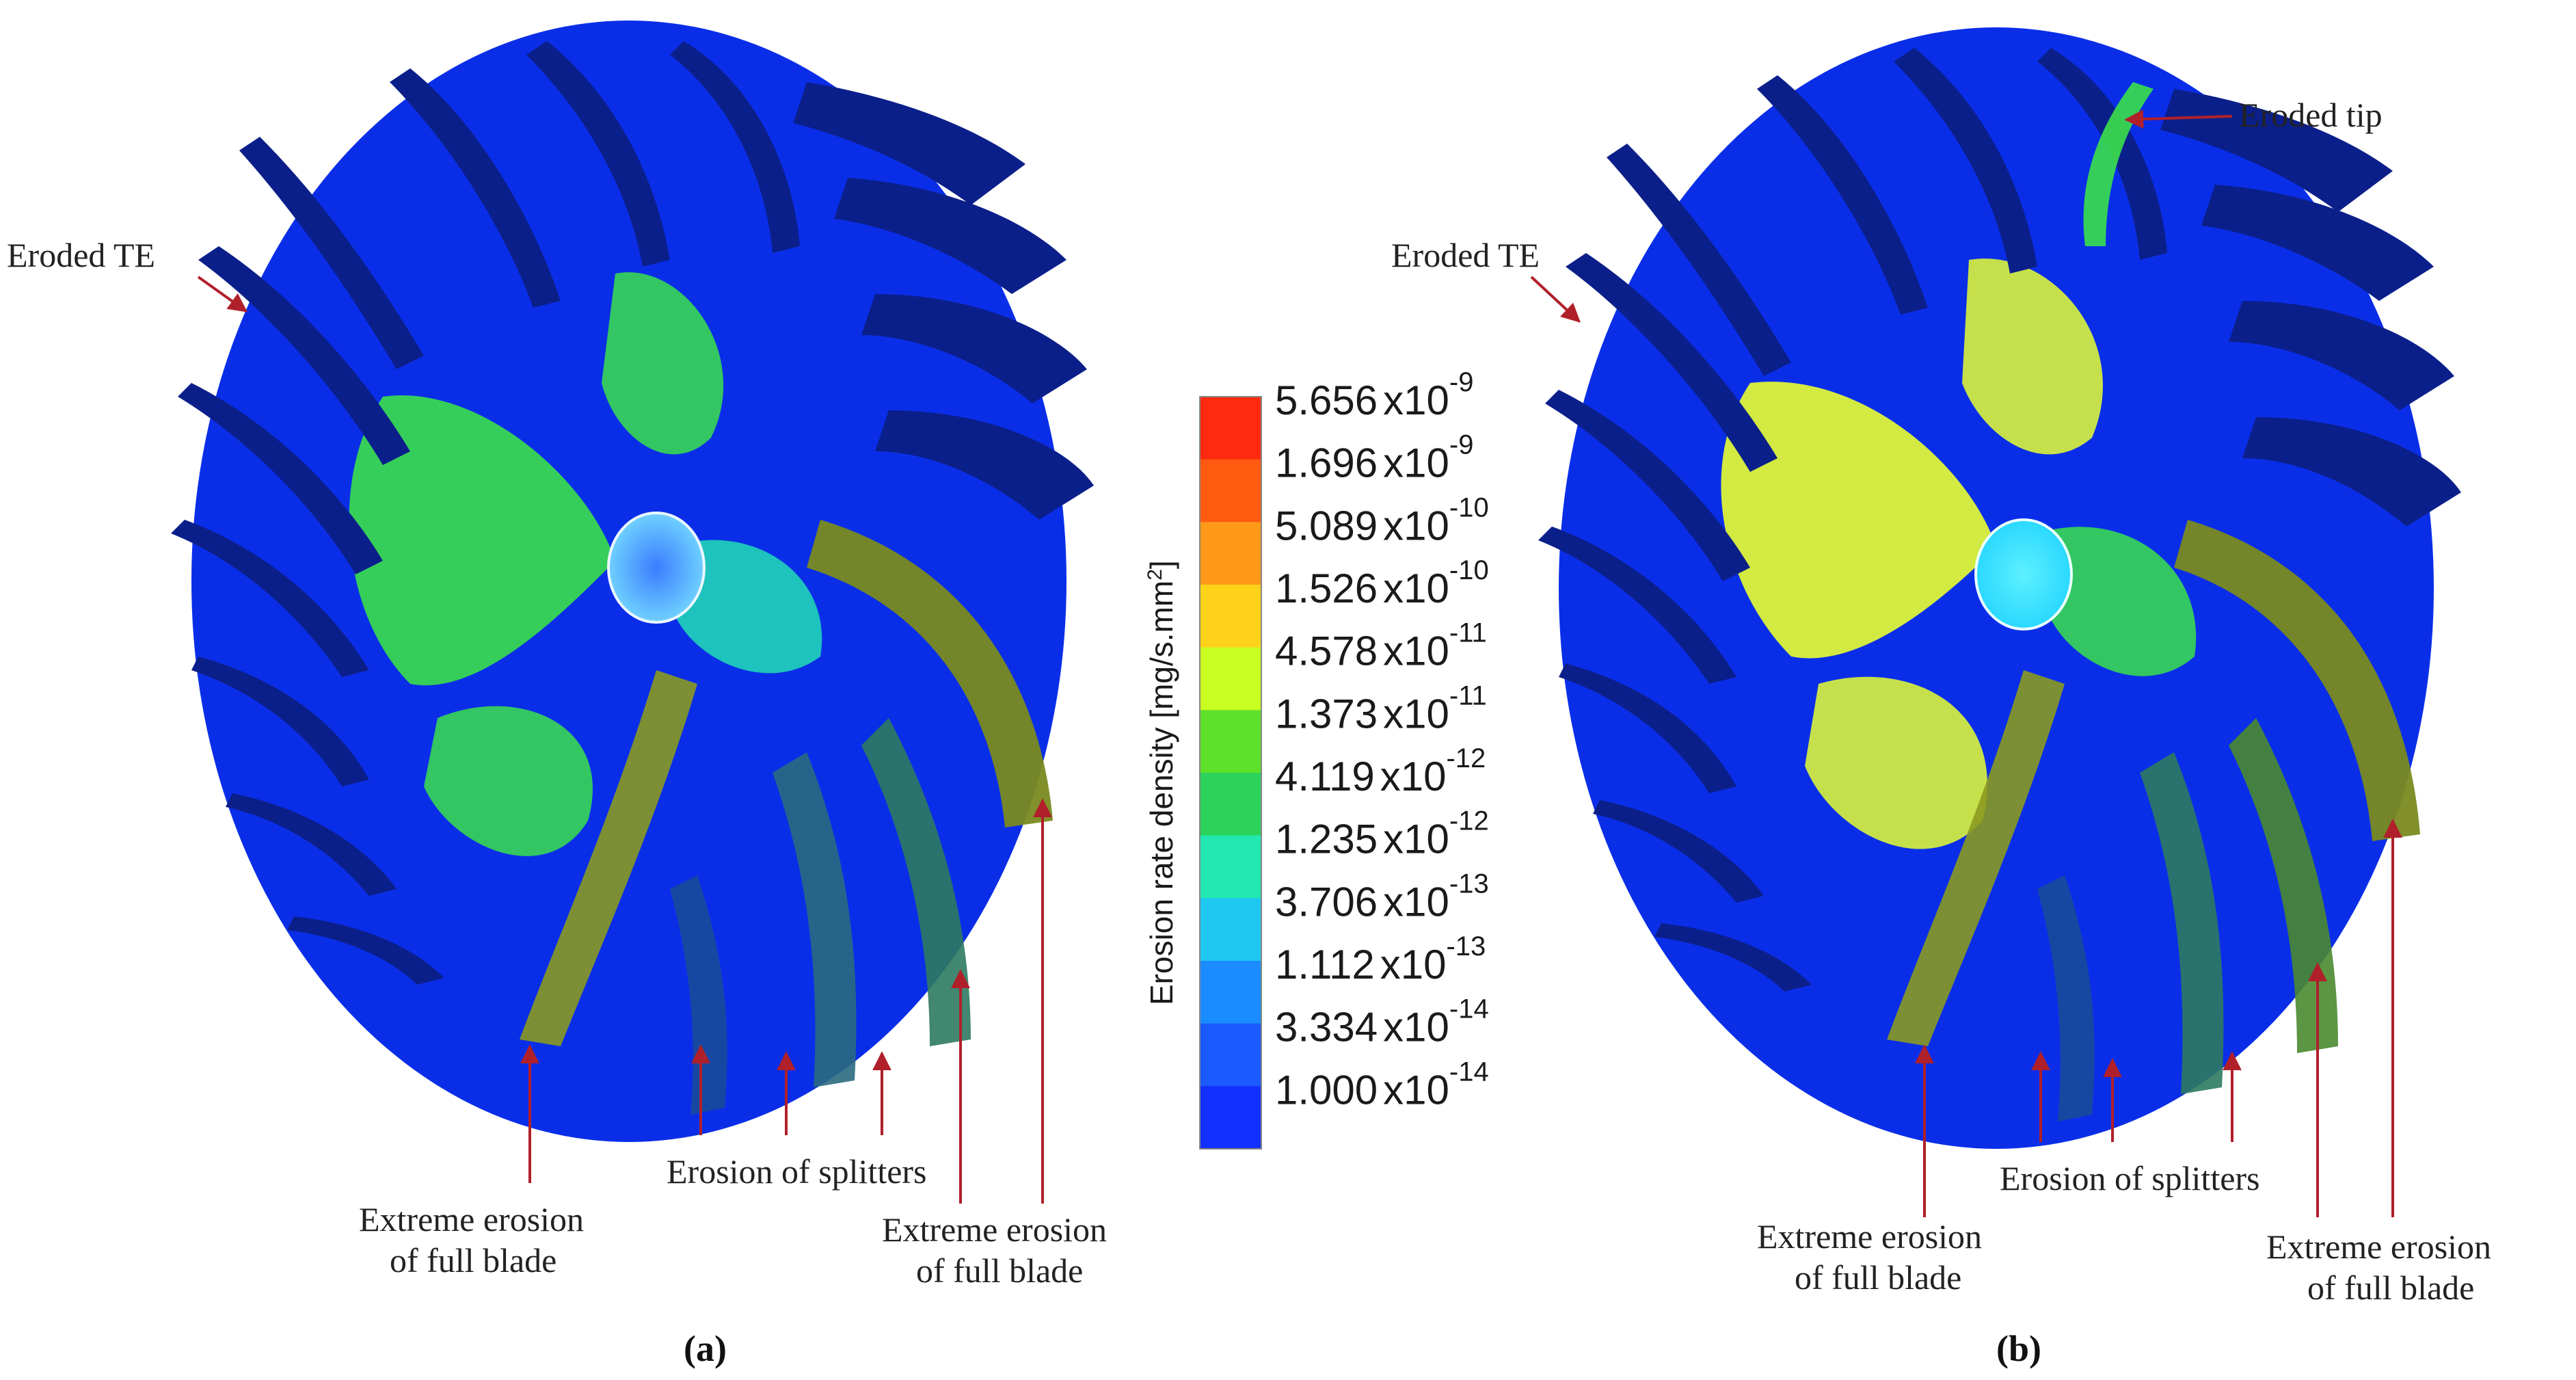  Describe the element at coordinates (1382, 834) in the screenshot. I see `colorbar-tick-label: 1.235 x10⁻¹²` at that location.